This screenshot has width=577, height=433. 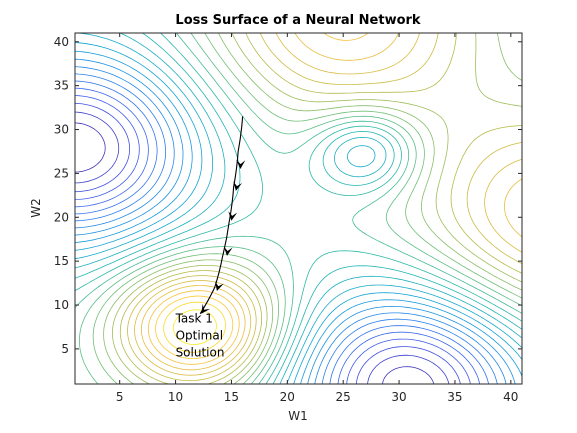 What do you see at coordinates (61, 173) in the screenshot?
I see `y-tick-label: 25` at bounding box center [61, 173].